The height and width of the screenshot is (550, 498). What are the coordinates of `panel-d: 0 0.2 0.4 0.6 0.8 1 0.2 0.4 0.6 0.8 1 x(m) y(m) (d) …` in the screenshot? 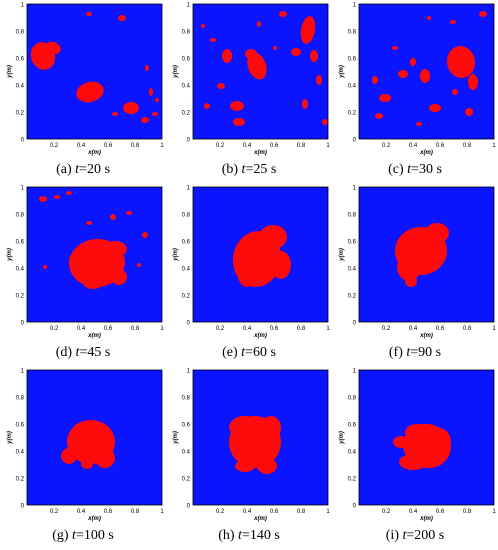 It's located at (83, 274).